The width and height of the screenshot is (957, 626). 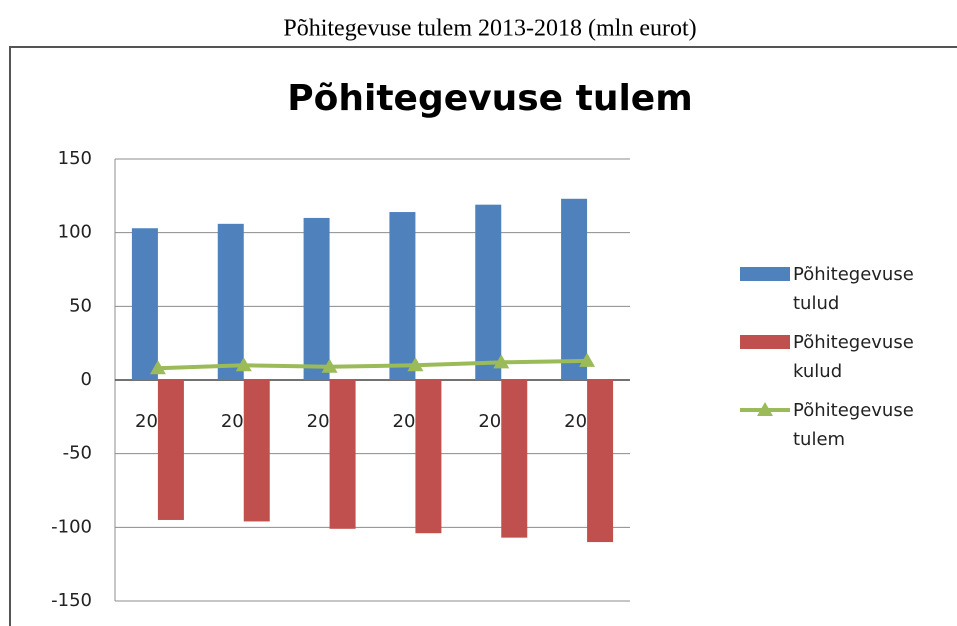 I want to click on y-tick-label: 150, so click(x=75, y=158).